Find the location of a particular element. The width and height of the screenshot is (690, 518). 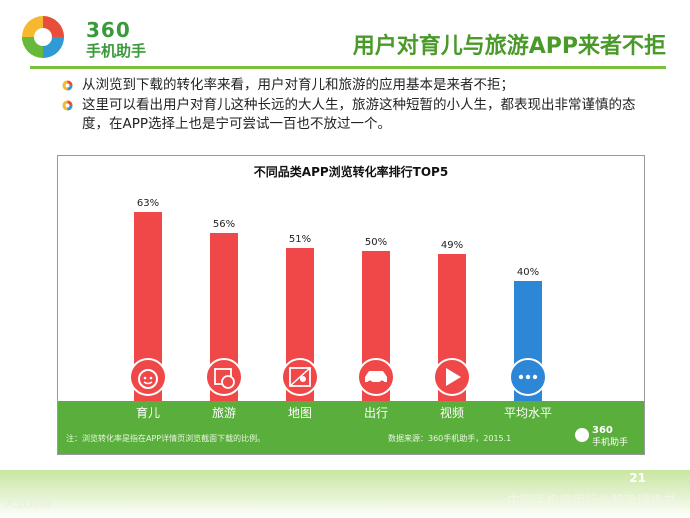

footer-band is located at coordinates (345, 494).